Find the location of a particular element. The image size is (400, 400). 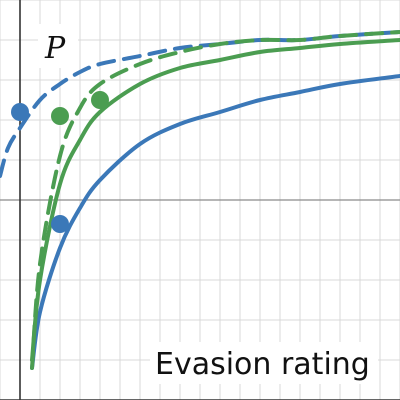

xlabel-background is located at coordinates (264, 363).